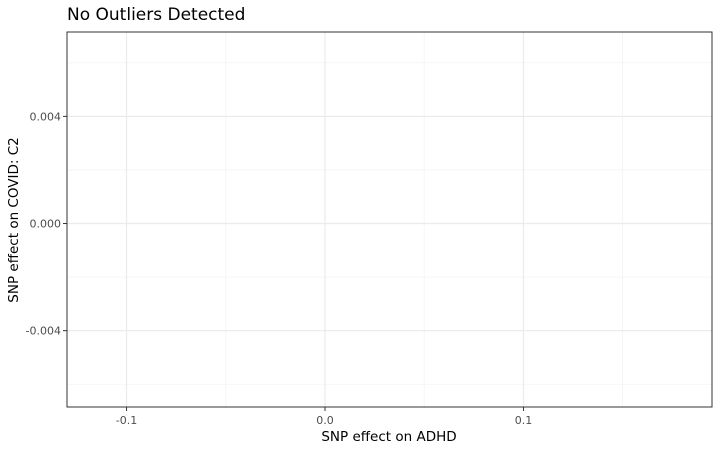  I want to click on x-tick-label: 0.0, so click(325, 420).